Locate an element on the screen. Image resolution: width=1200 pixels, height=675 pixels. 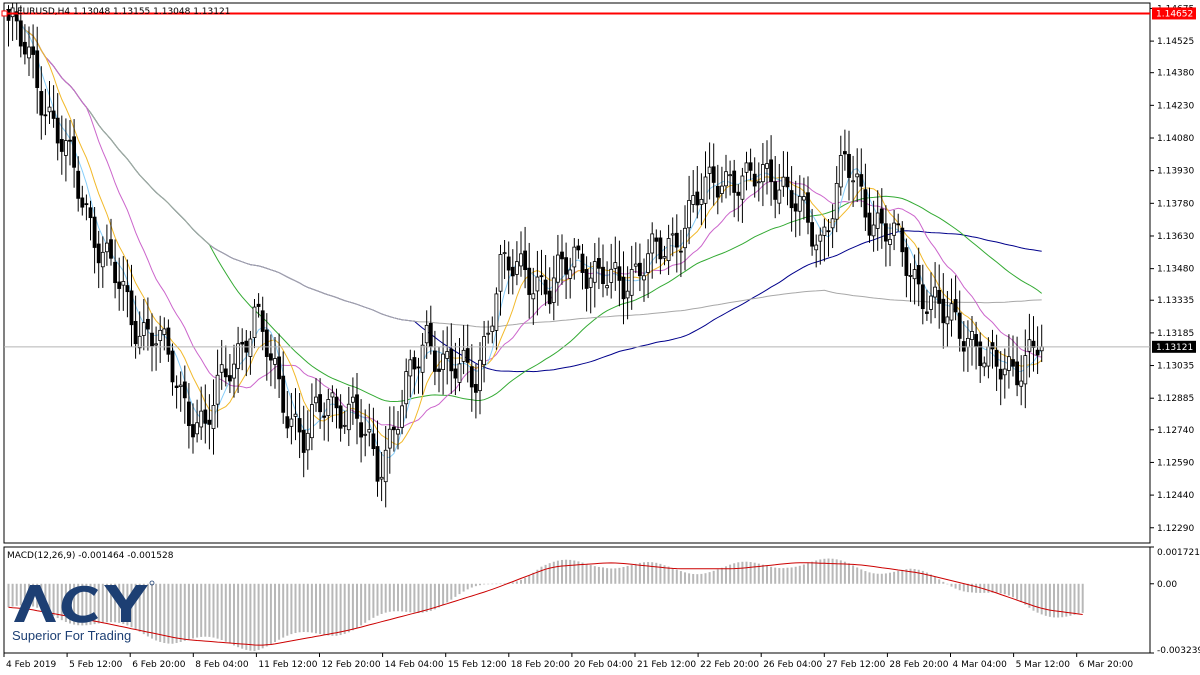
price-tick-label: 1.13930 is located at coordinates (1175, 172).